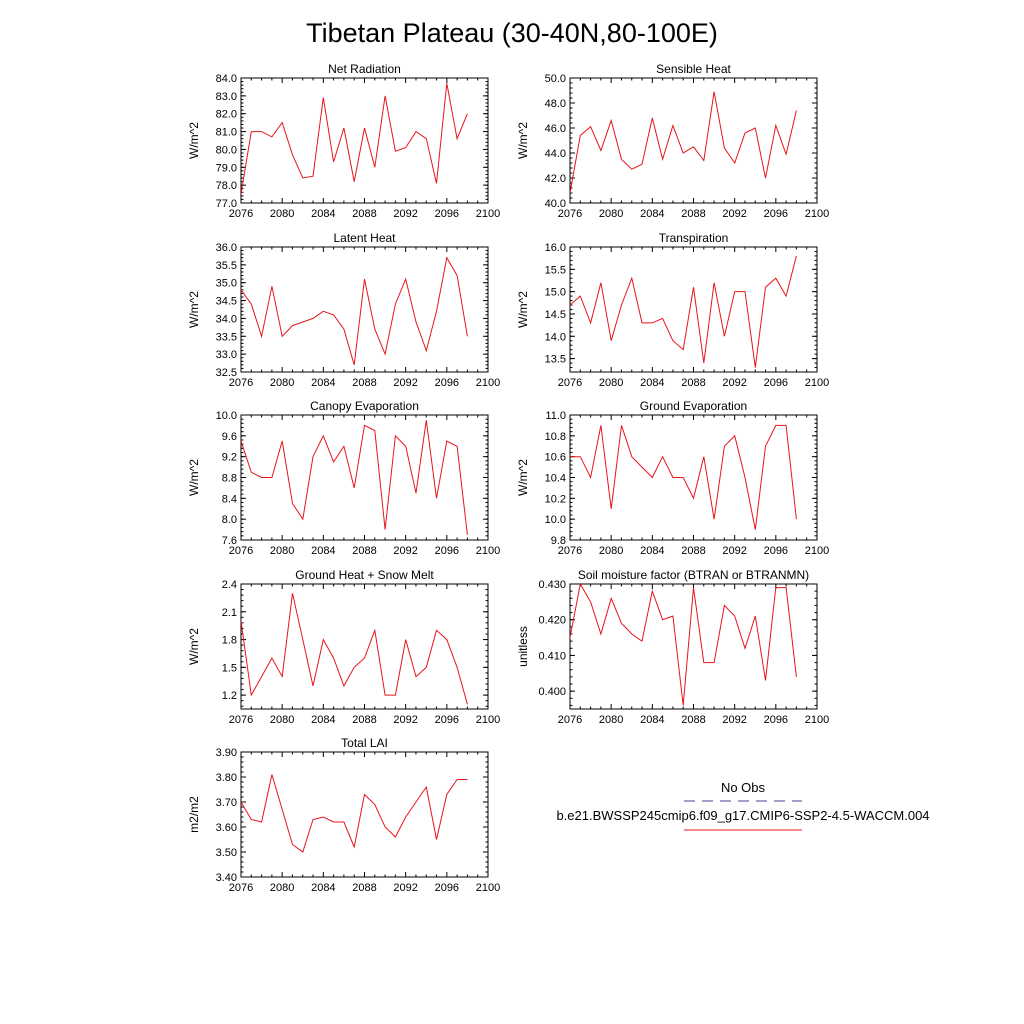 The height and width of the screenshot is (1024, 1024). What do you see at coordinates (226, 319) in the screenshot?
I see `y-tick-label: 34.0` at bounding box center [226, 319].